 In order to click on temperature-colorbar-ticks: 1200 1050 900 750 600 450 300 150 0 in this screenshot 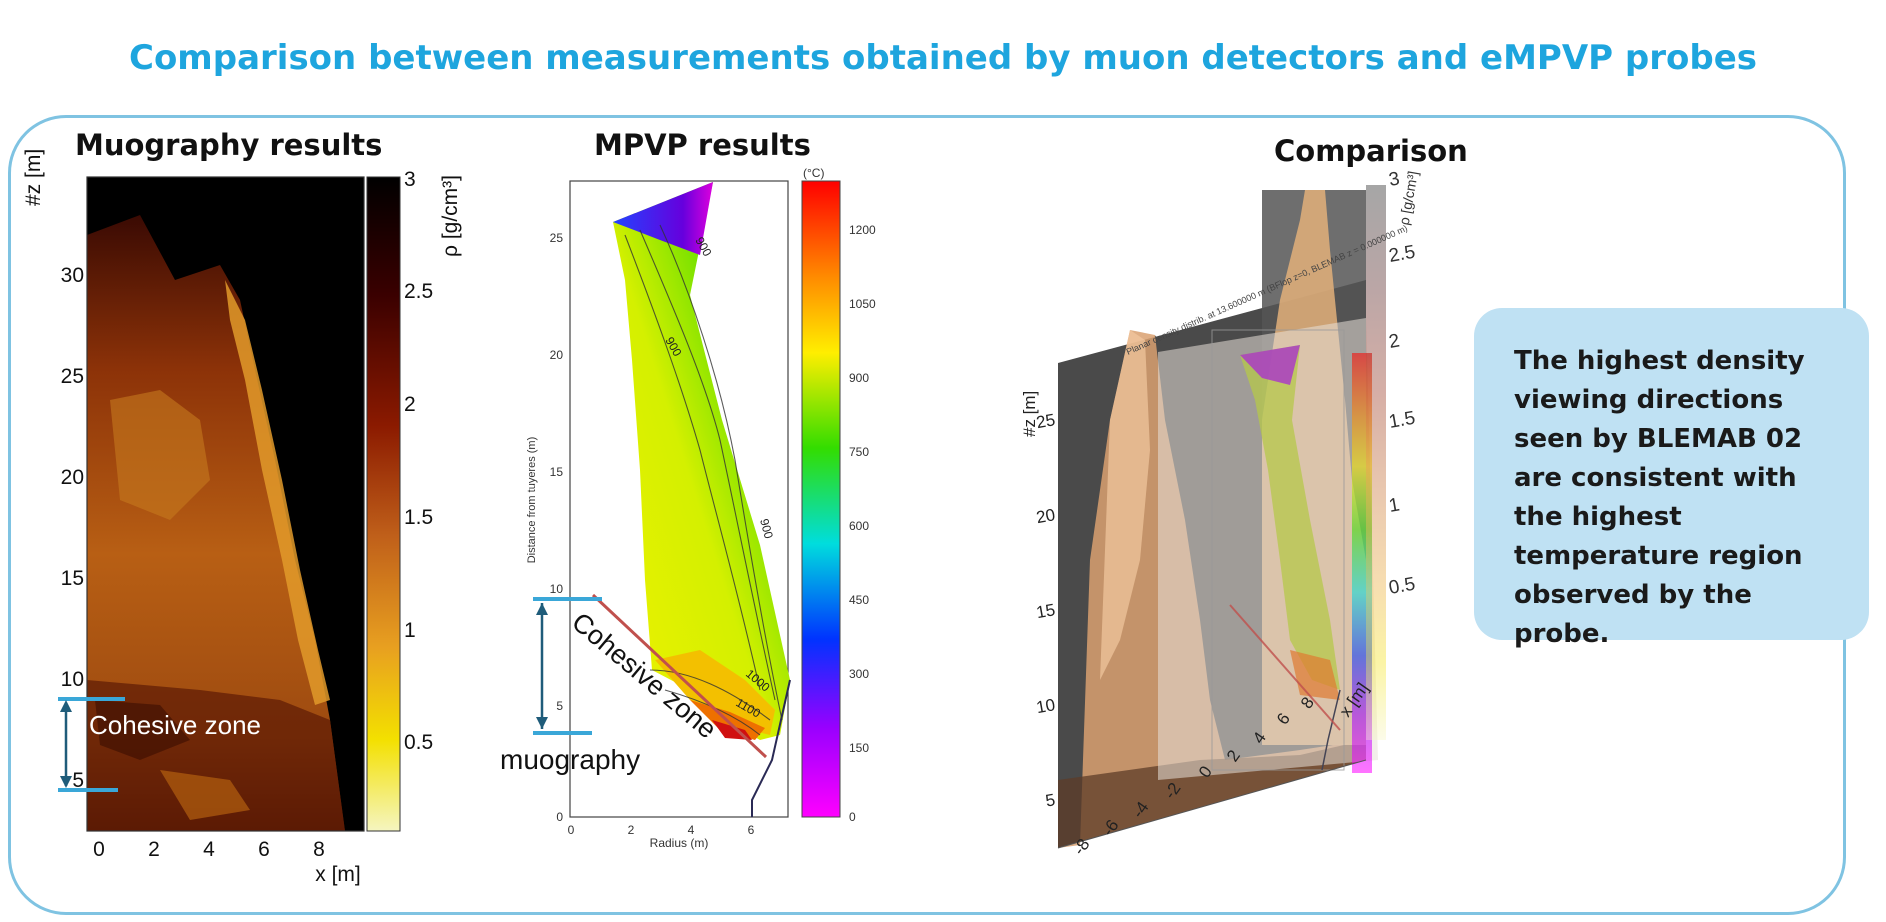, I will do `click(862, 523)`.